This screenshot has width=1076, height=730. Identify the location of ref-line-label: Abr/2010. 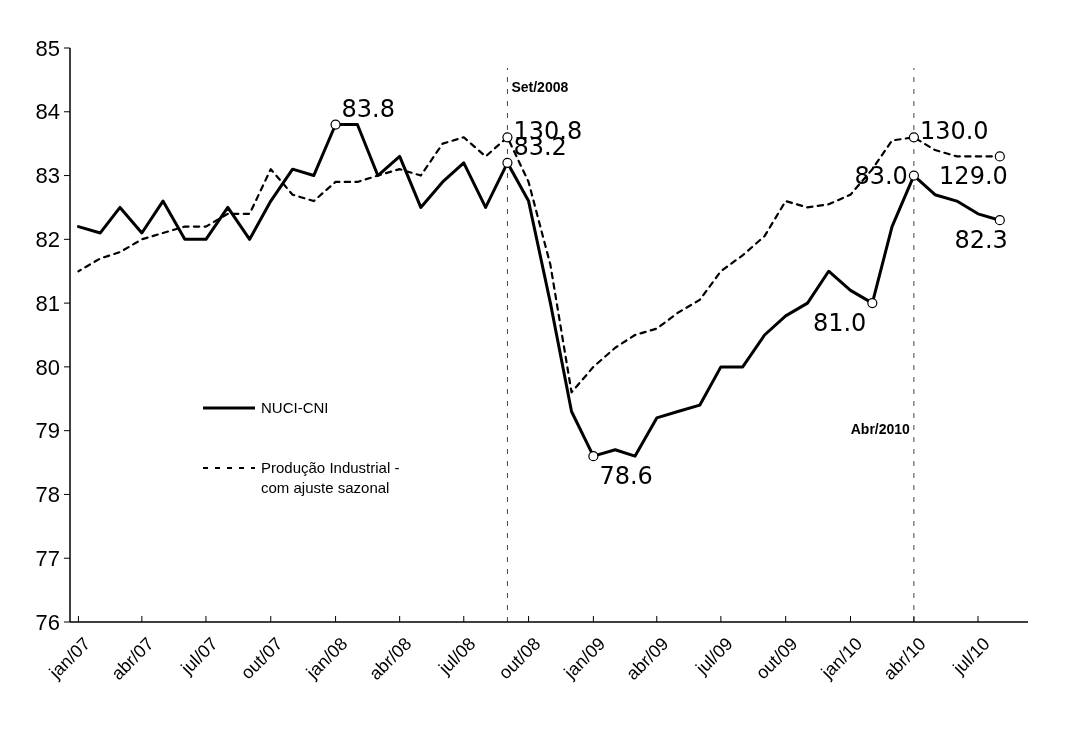
(880, 428).